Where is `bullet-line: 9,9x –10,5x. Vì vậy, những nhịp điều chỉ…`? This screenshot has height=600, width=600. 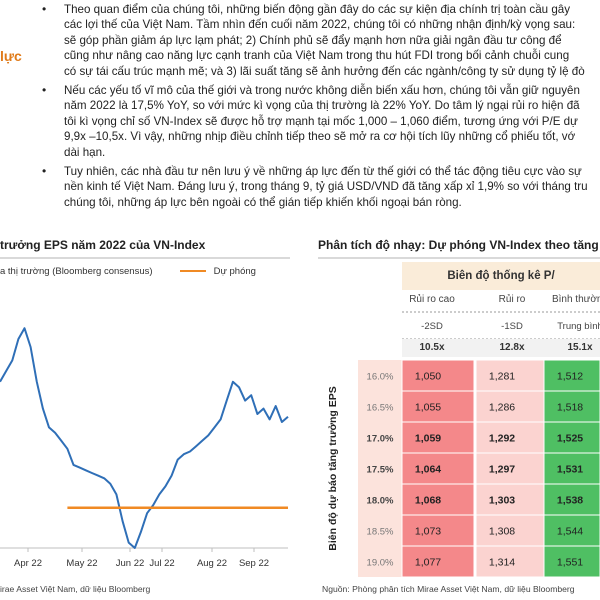 bullet-line: 9,9x –10,5x. Vì vậy, những nhịp điều chỉ… is located at coordinates (320, 137).